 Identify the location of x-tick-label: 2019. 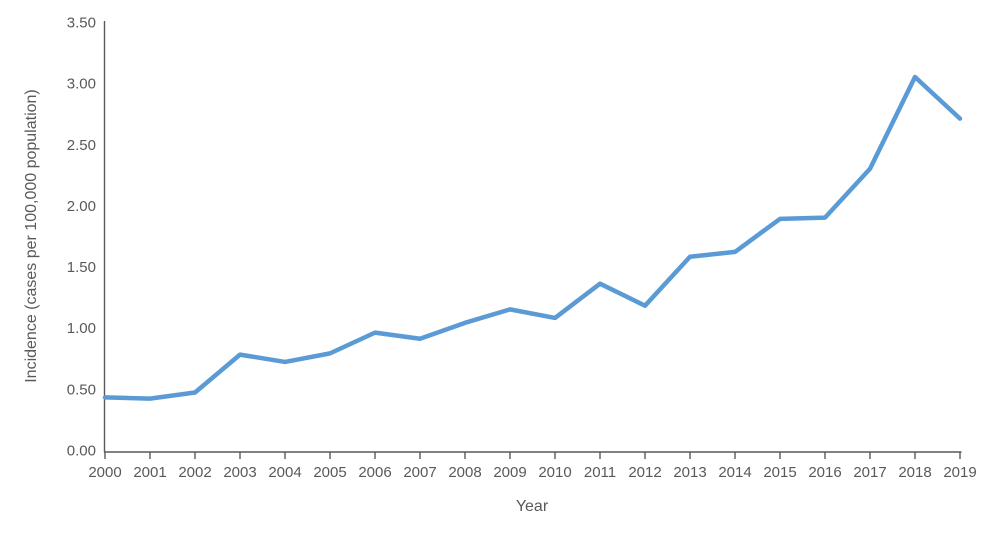
(959, 472).